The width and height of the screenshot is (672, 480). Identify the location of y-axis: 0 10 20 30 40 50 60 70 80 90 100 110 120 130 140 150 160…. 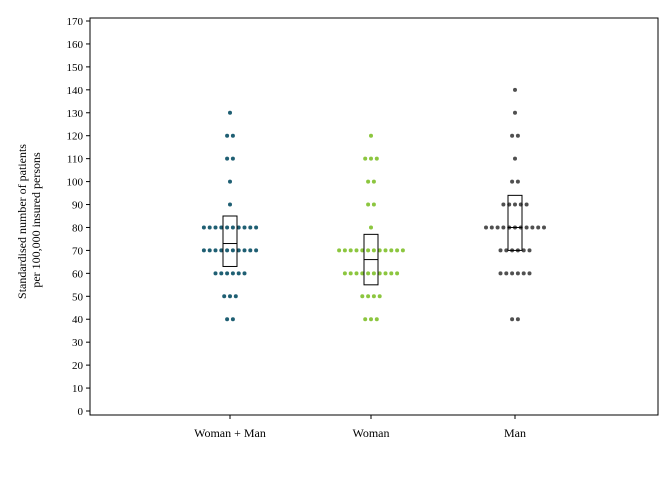
(78, 217).